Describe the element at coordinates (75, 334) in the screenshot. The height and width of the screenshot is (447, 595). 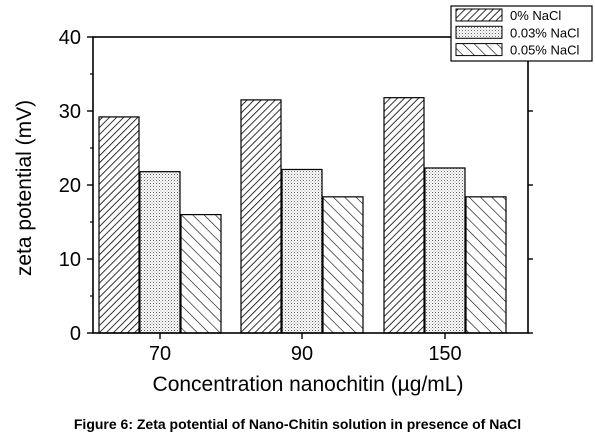
I see `y-tick-label-0: 0` at that location.